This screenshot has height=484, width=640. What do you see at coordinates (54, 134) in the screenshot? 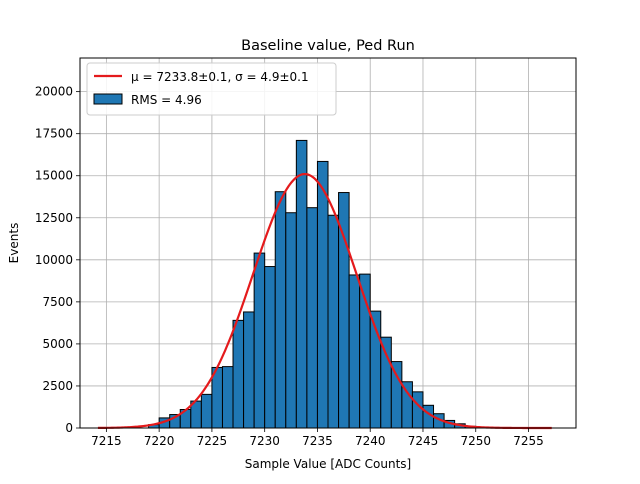
I see `y-tick-label: 17500` at bounding box center [54, 134].